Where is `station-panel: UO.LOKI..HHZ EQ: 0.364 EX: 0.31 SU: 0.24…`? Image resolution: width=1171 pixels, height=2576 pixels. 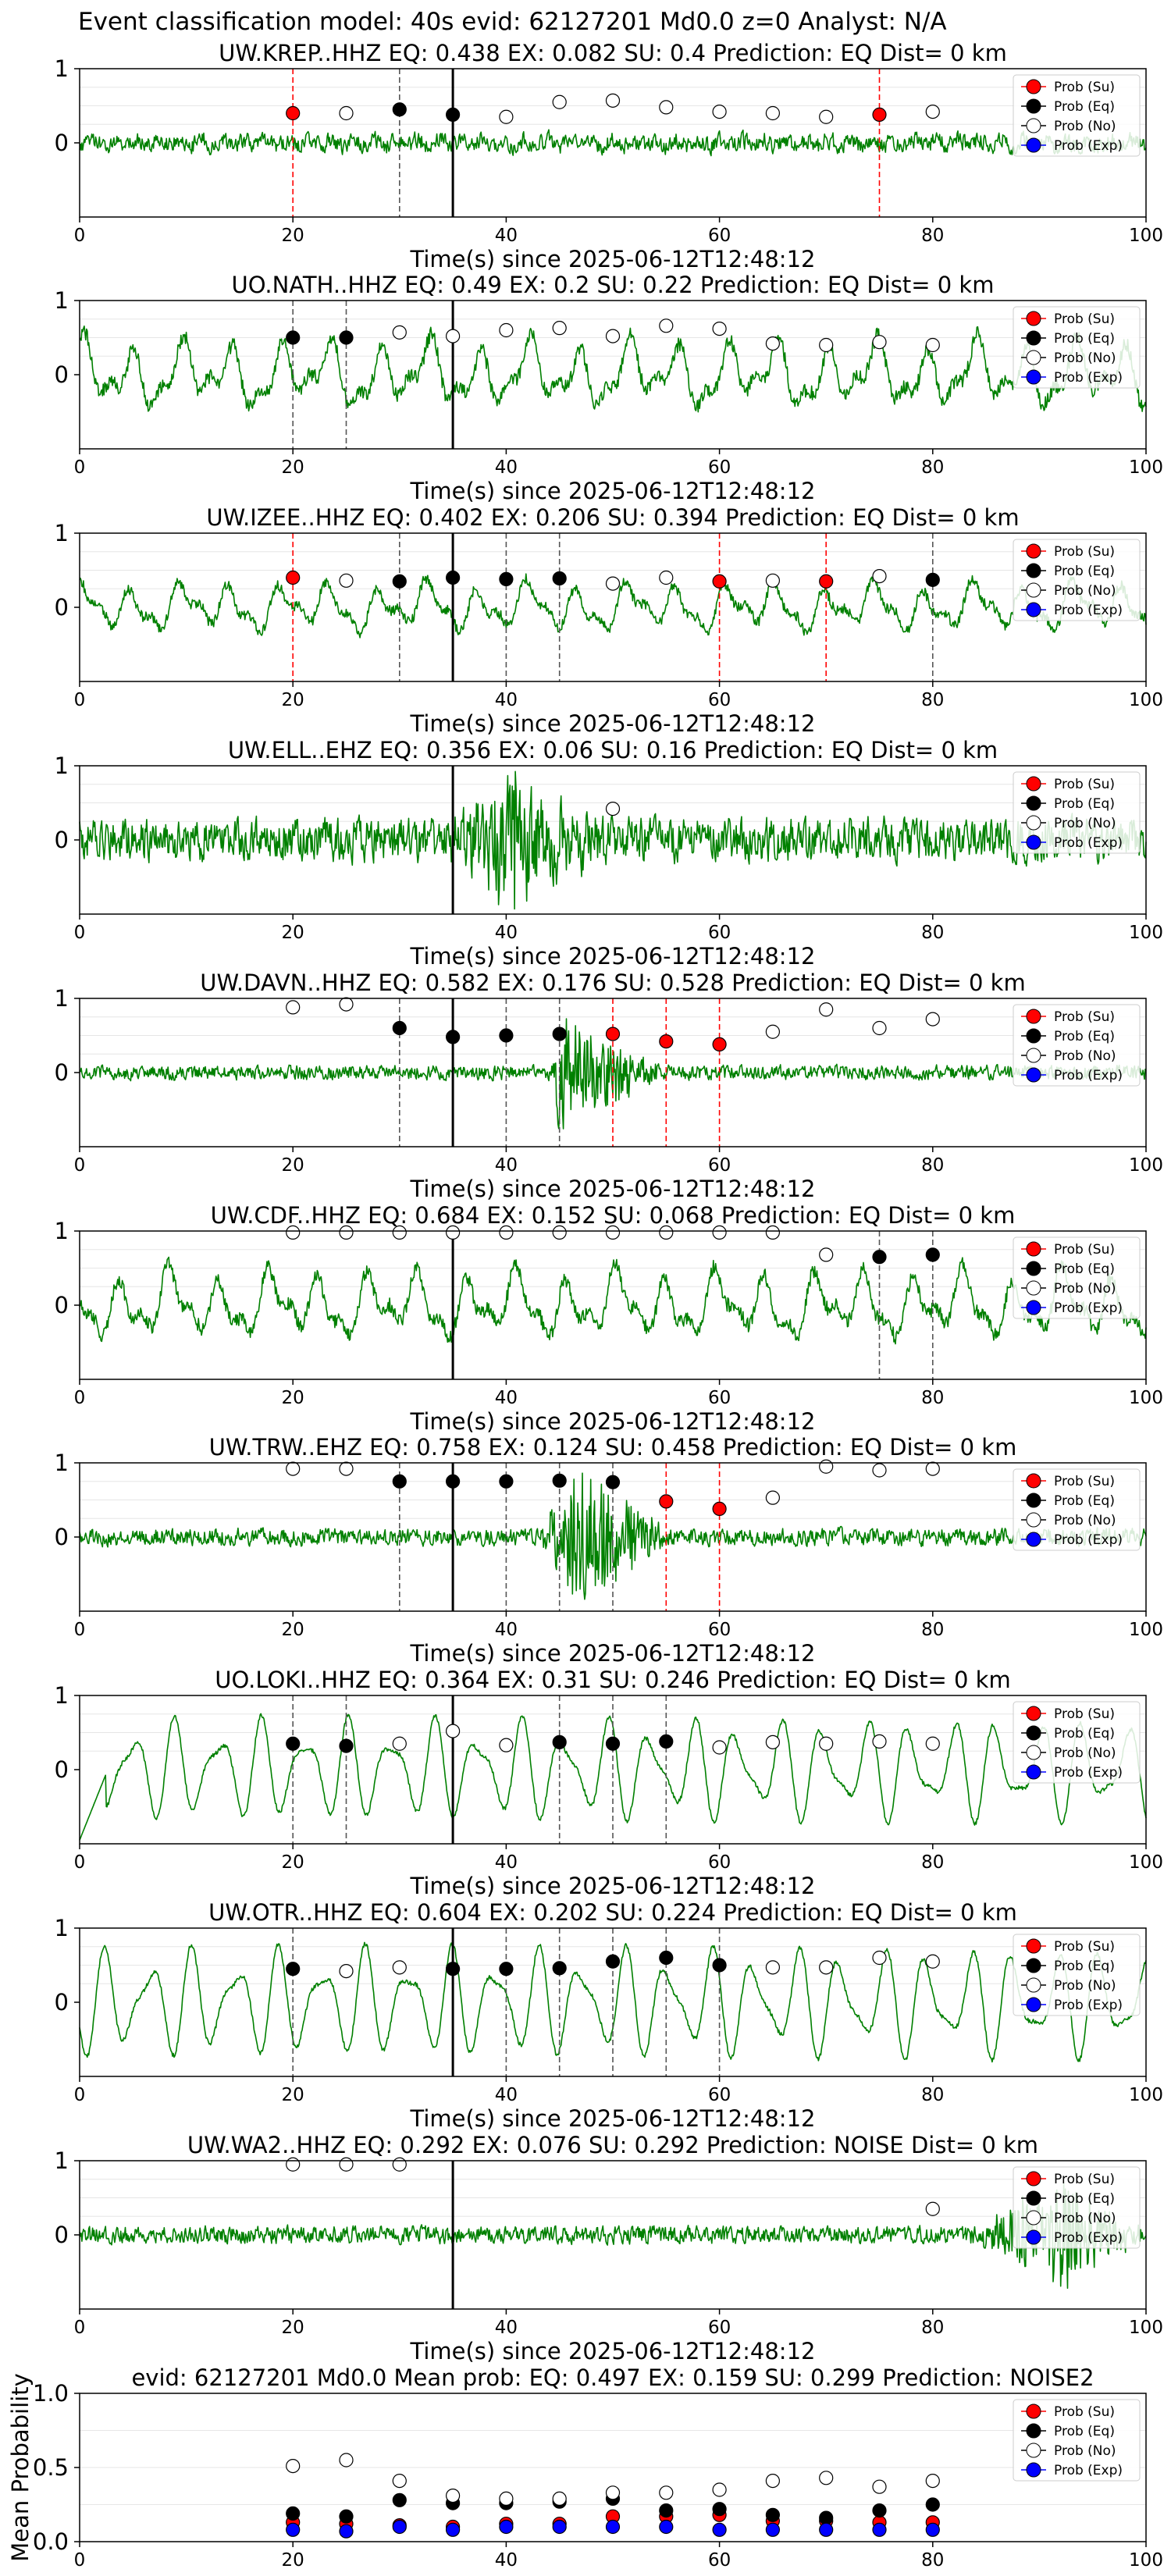
station-panel: UO.LOKI..HHZ EQ: 0.364 EX: 0.31 SU: 0.24… is located at coordinates (609, 1783).